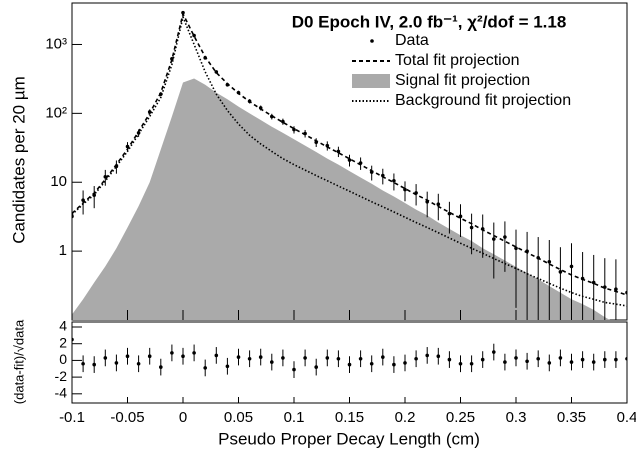  What do you see at coordinates (18, 361) in the screenshot?
I see `residual-y-label: (data-fit)/√data` at bounding box center [18, 361].